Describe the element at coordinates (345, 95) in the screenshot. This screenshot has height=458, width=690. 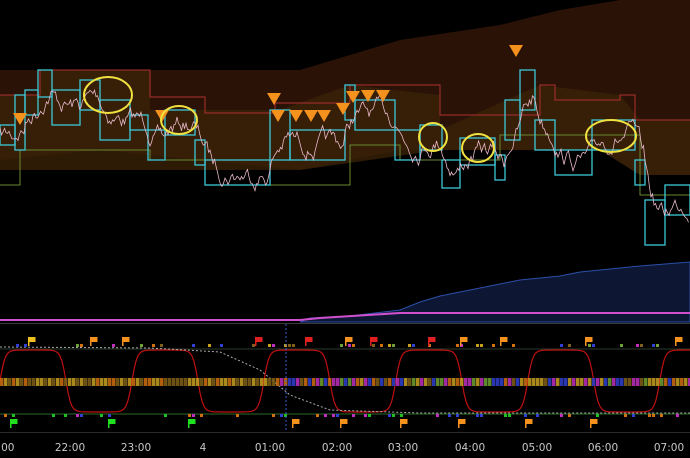
I see `band-edge` at that location.